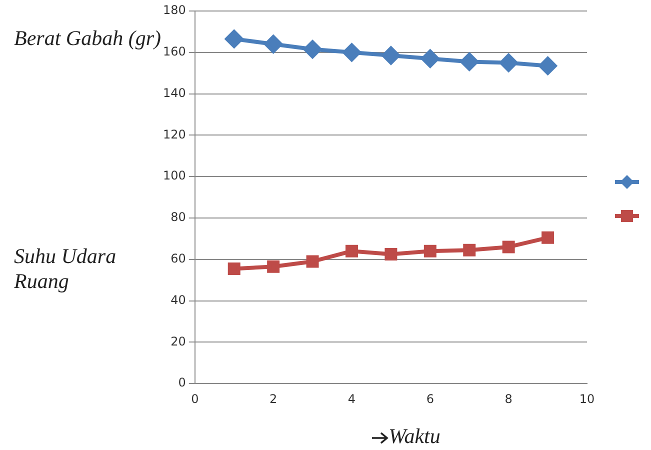  I want to click on y-tick-label: 80, so click(178, 217).